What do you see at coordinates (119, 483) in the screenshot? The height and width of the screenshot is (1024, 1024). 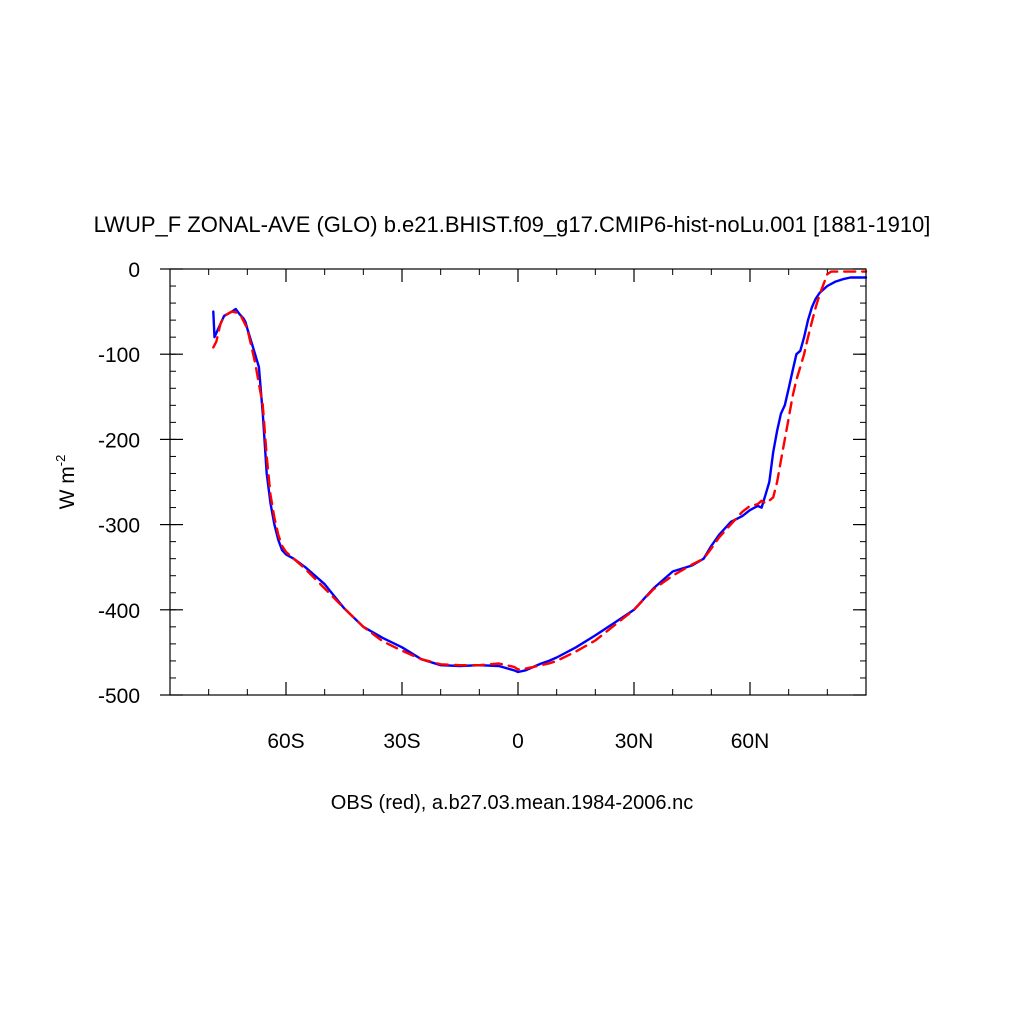 I see `y-tick-labels: 0 -100 -200 -300 -400 -500` at bounding box center [119, 483].